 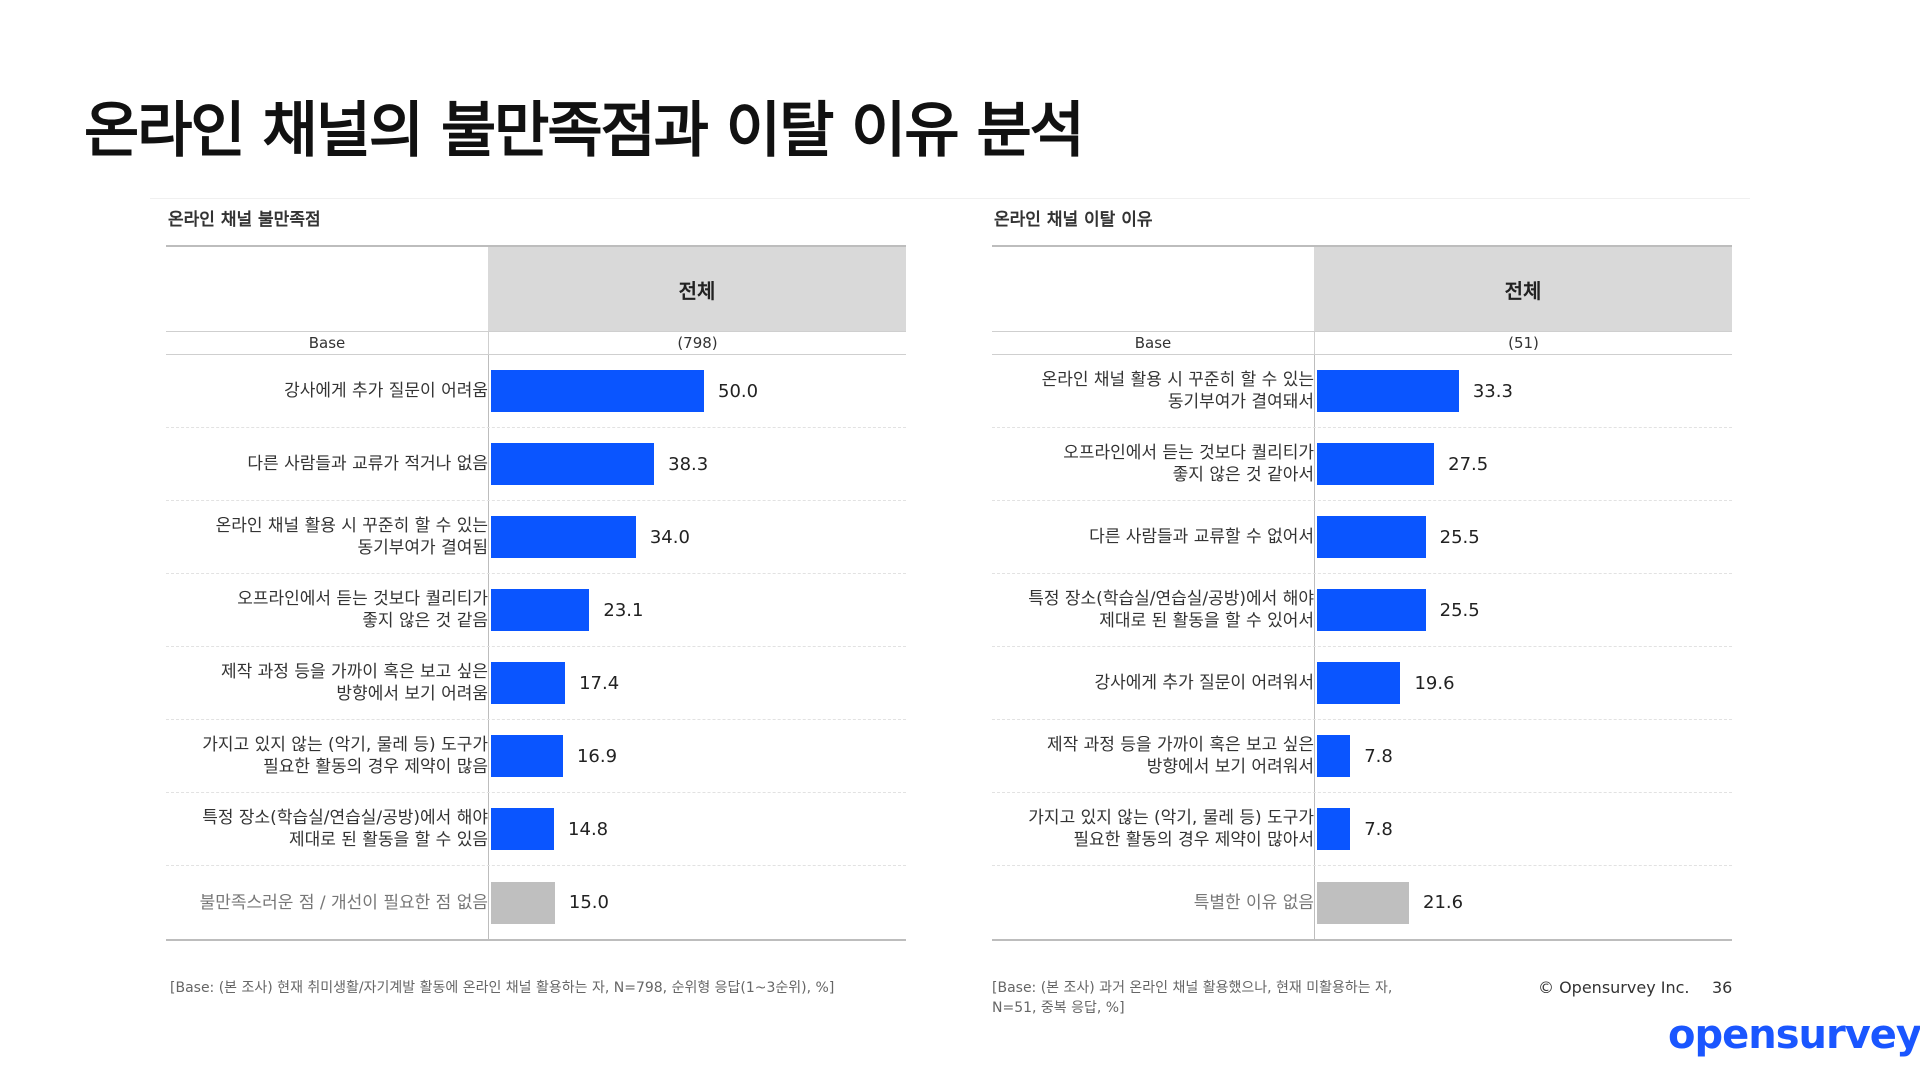 I want to click on bar-row: 온라인 채널 활용 시 꾸준히 할 수 있는 동기부여가 결여돼서 33.3, so click(x=1362, y=391).